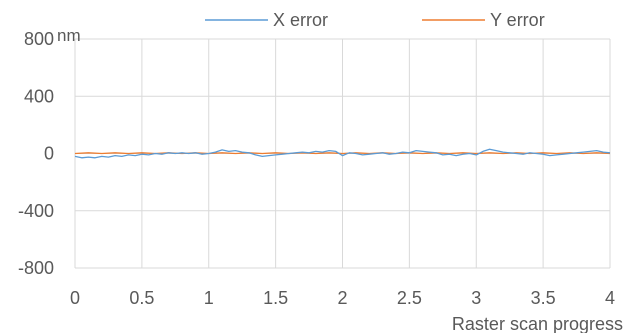 The width and height of the screenshot is (627, 333). What do you see at coordinates (39, 39) in the screenshot?
I see `y-tick-label: 800` at bounding box center [39, 39].